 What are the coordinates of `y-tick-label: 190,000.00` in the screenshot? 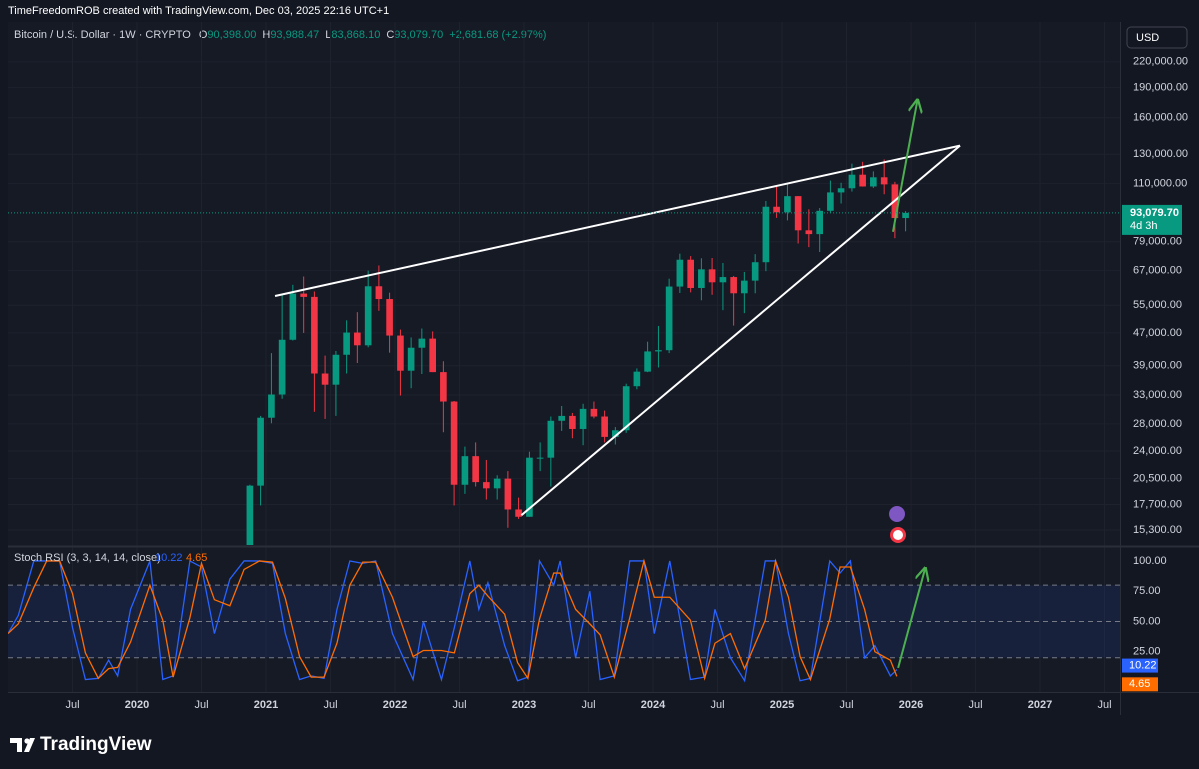 It's located at (1160, 87).